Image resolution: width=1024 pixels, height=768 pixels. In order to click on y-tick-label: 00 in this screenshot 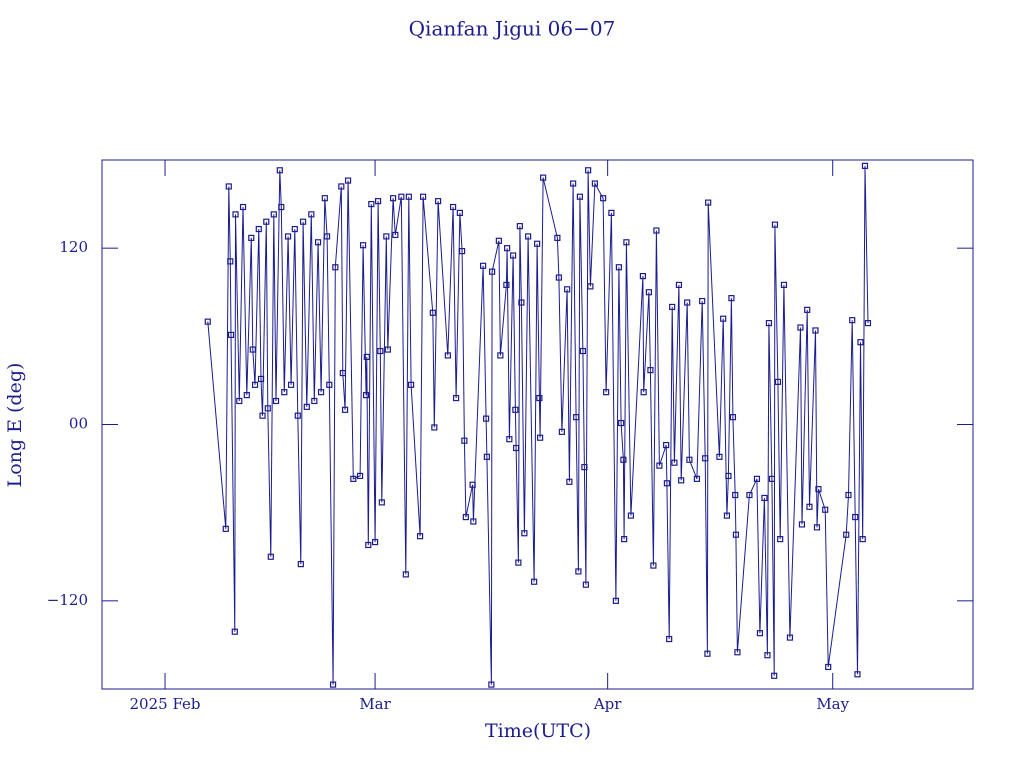, I will do `click(78, 424)`.